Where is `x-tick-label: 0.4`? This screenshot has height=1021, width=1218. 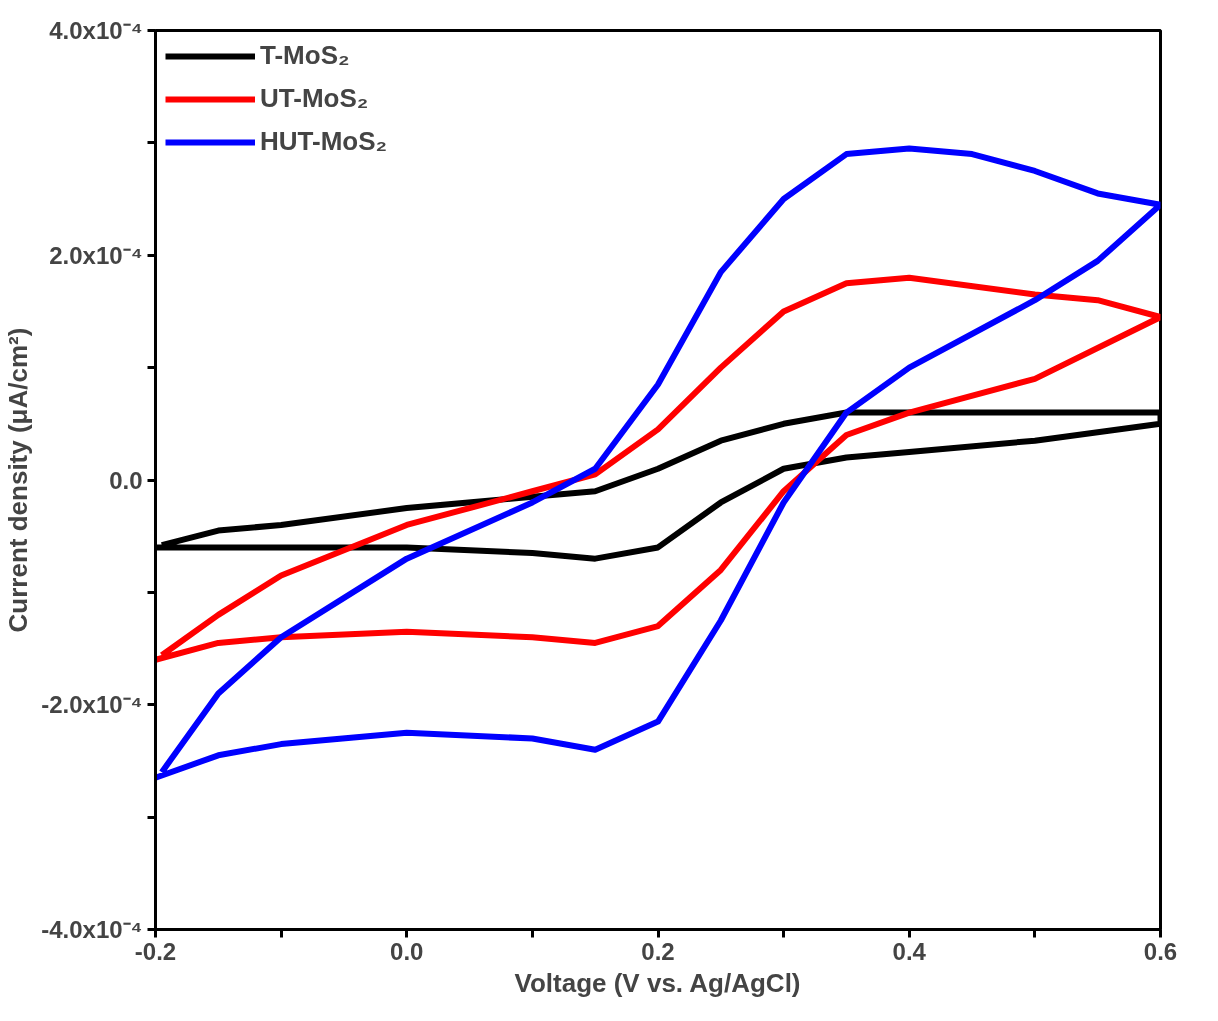
x-tick-label: 0.4 is located at coordinates (909, 951).